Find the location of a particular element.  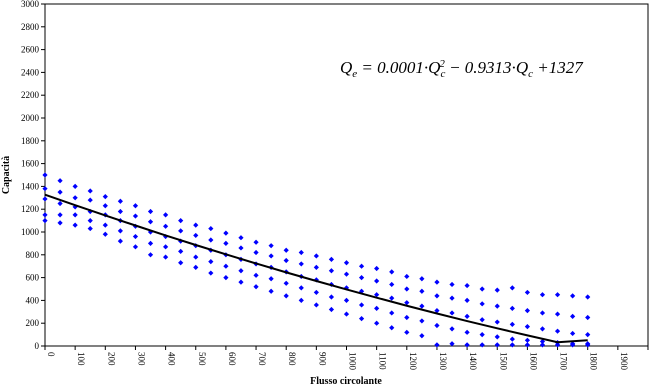

y-tick-label: 800 is located at coordinates (33, 255).